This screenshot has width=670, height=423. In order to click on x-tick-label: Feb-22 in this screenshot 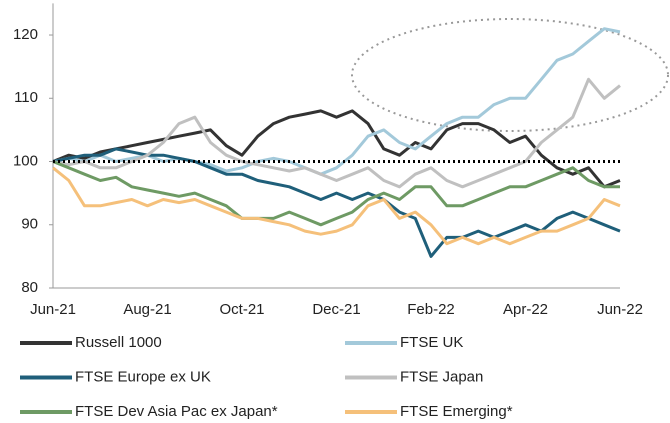, I will do `click(431, 309)`.